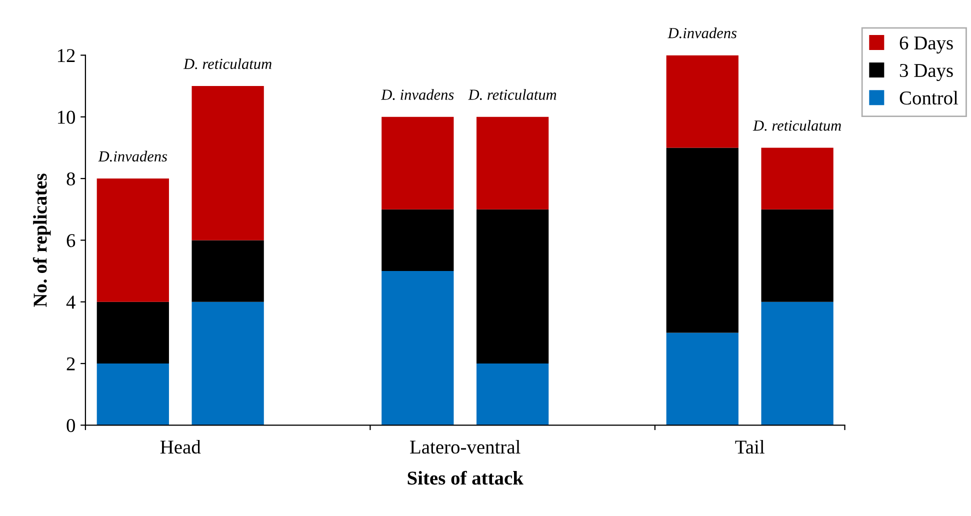 This screenshot has height=516, width=971. I want to click on y-tick-label: 10, so click(66, 117).